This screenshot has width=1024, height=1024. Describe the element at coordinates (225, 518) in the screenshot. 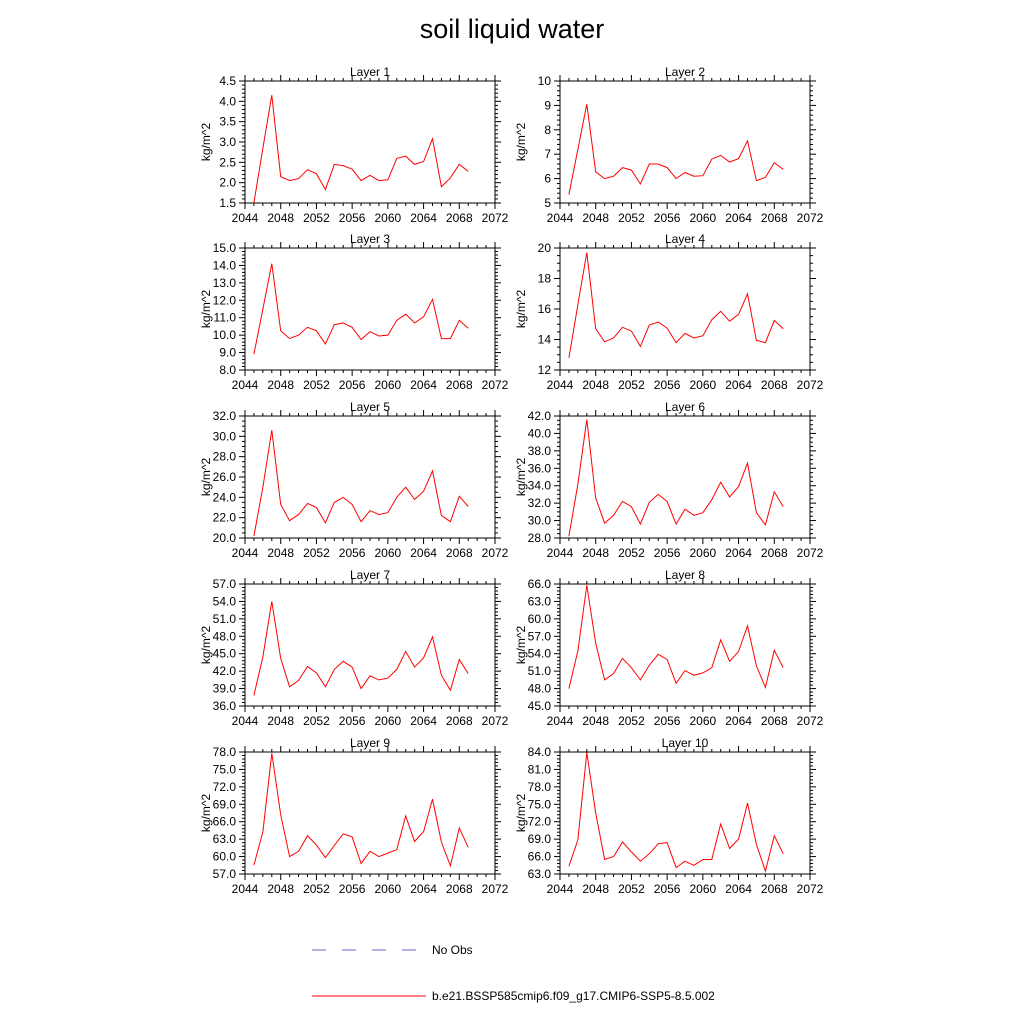

I see `y-tick-label: 22.0` at that location.